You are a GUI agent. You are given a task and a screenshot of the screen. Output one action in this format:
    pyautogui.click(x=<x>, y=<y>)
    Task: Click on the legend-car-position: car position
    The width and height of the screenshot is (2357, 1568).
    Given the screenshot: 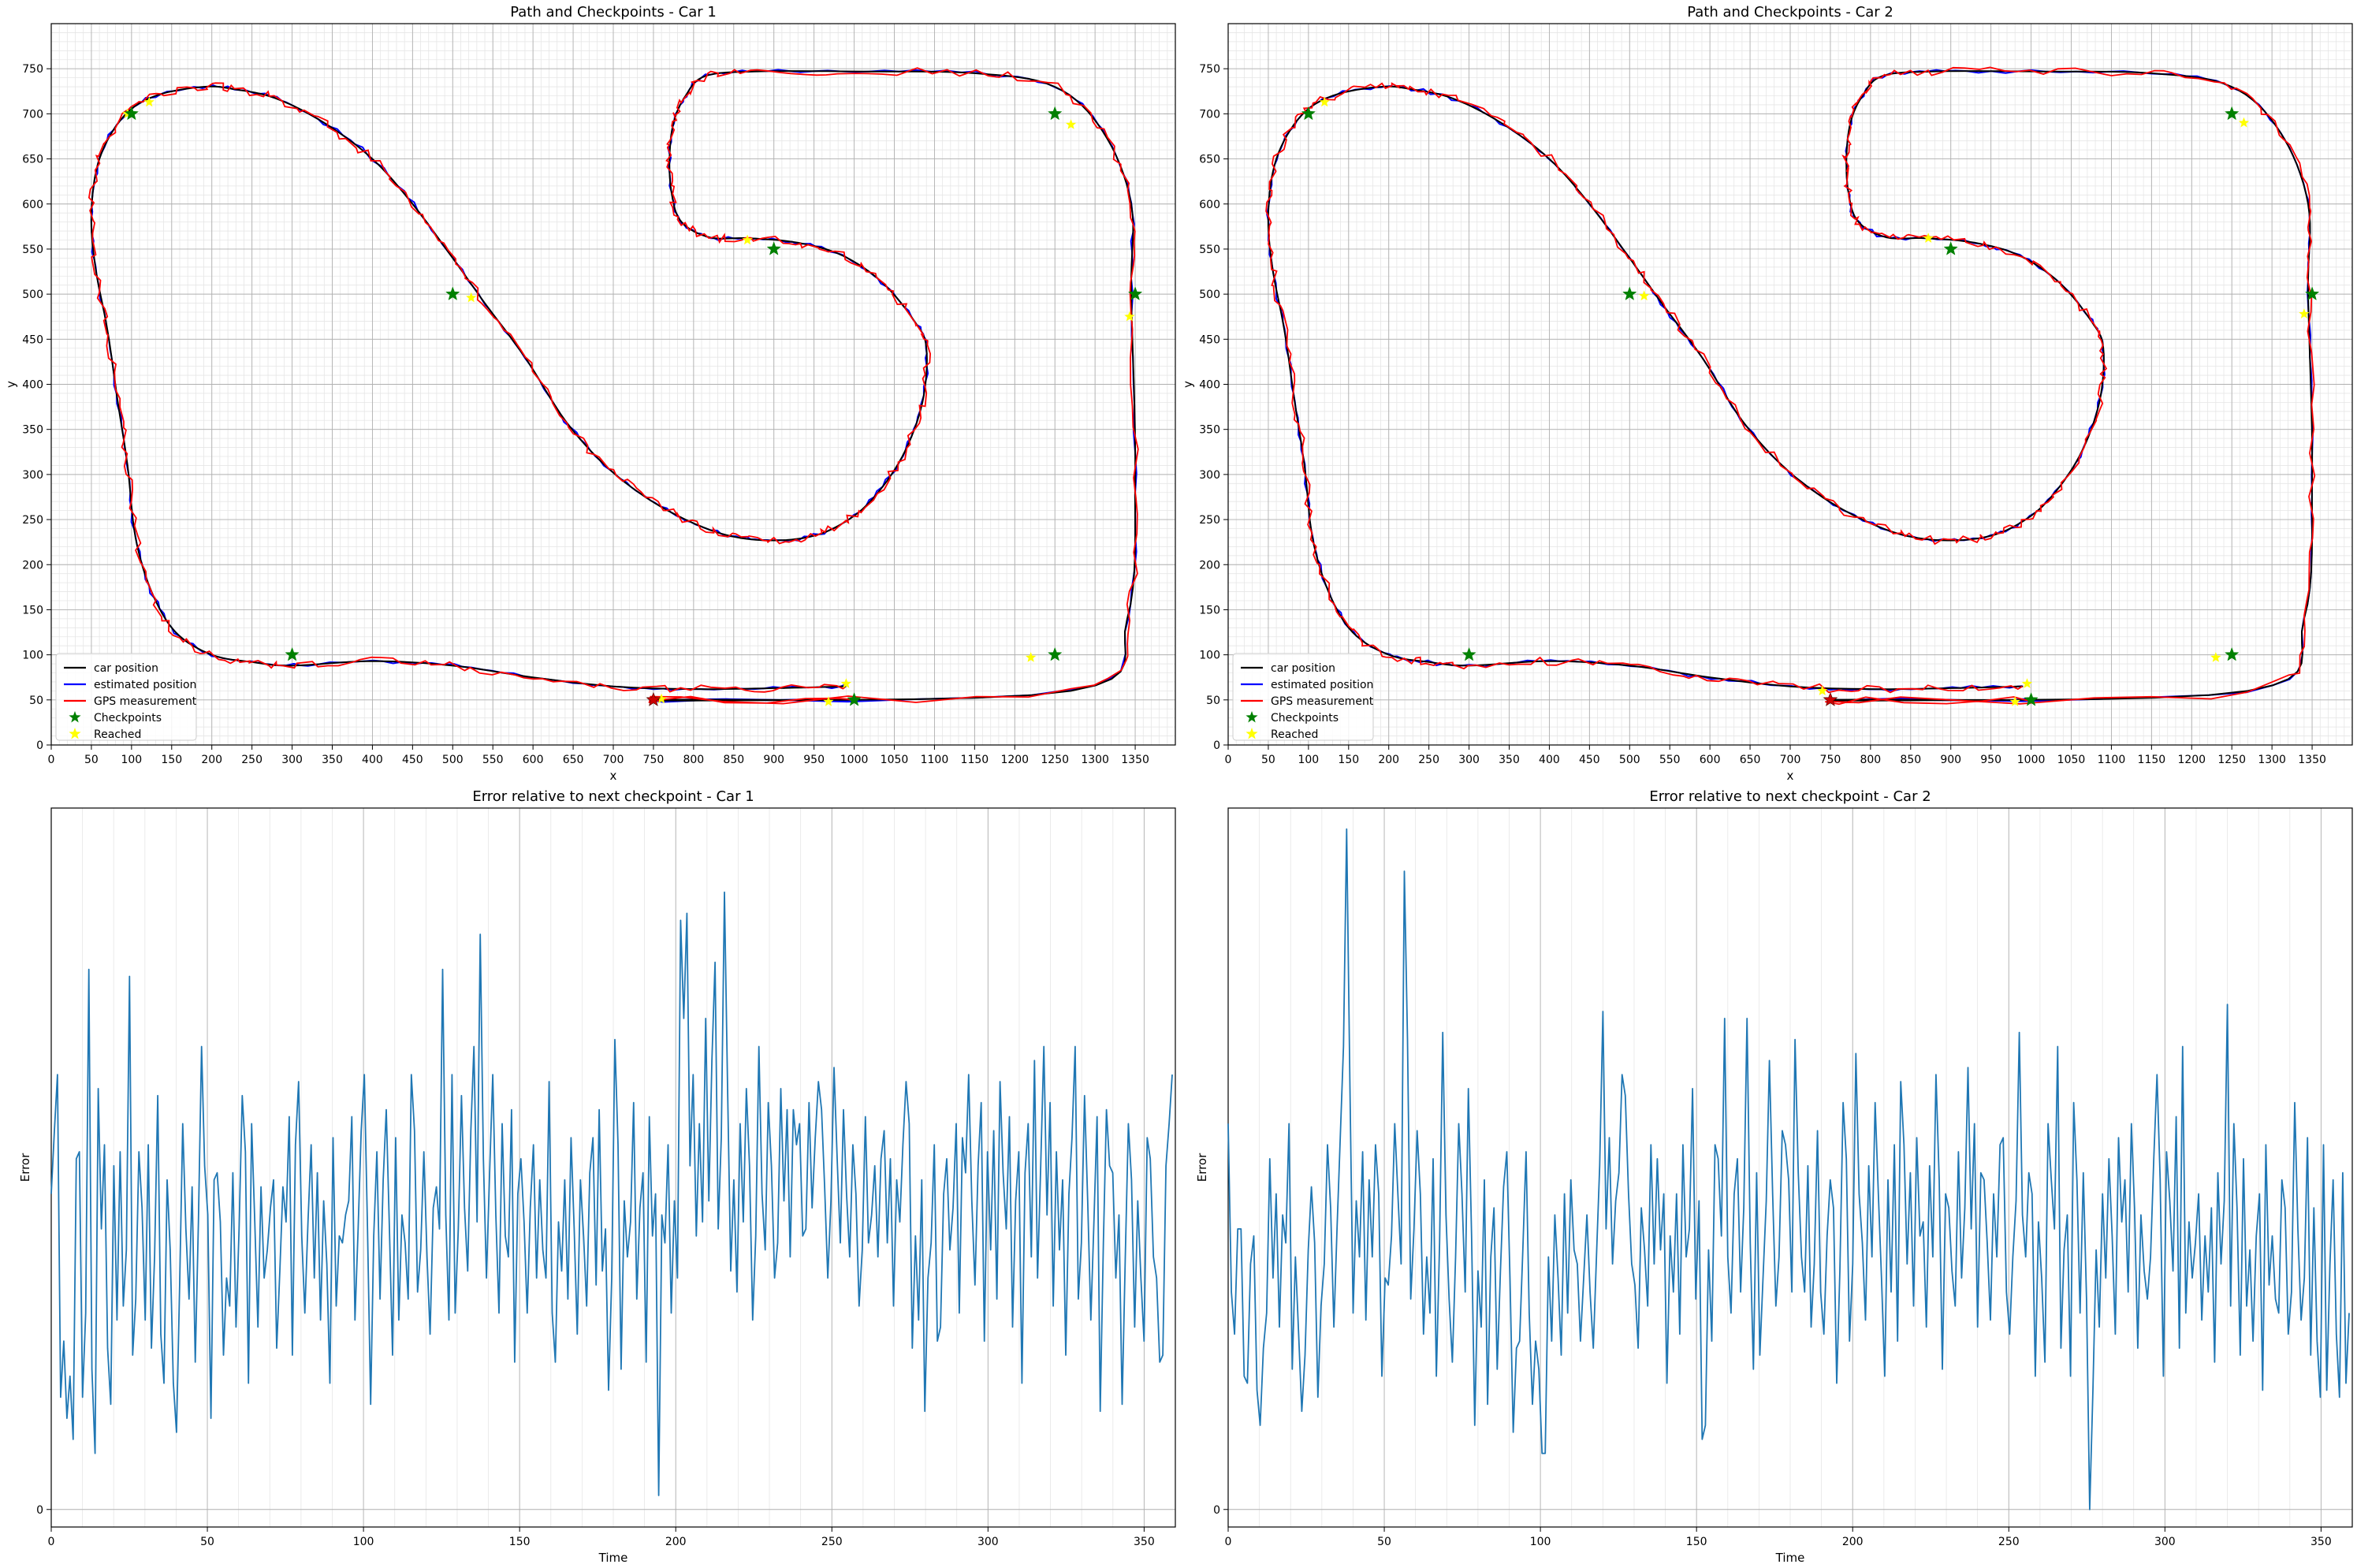 What is the action you would take?
    pyautogui.click(x=111, y=668)
    